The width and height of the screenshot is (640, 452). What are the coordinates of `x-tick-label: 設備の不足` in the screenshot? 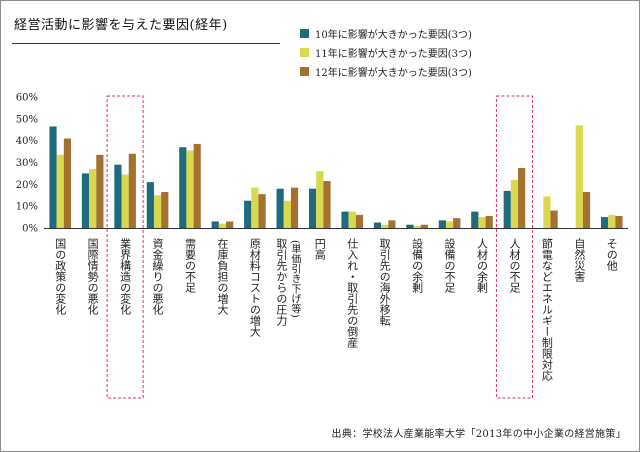 It's located at (449, 265).